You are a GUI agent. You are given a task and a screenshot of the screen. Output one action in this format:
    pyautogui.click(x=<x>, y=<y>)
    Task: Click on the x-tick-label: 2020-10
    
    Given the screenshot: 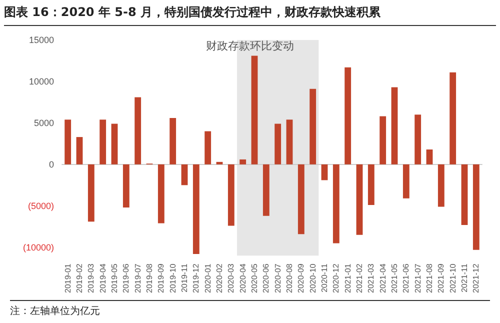 What is the action you would take?
    pyautogui.click(x=313, y=278)
    